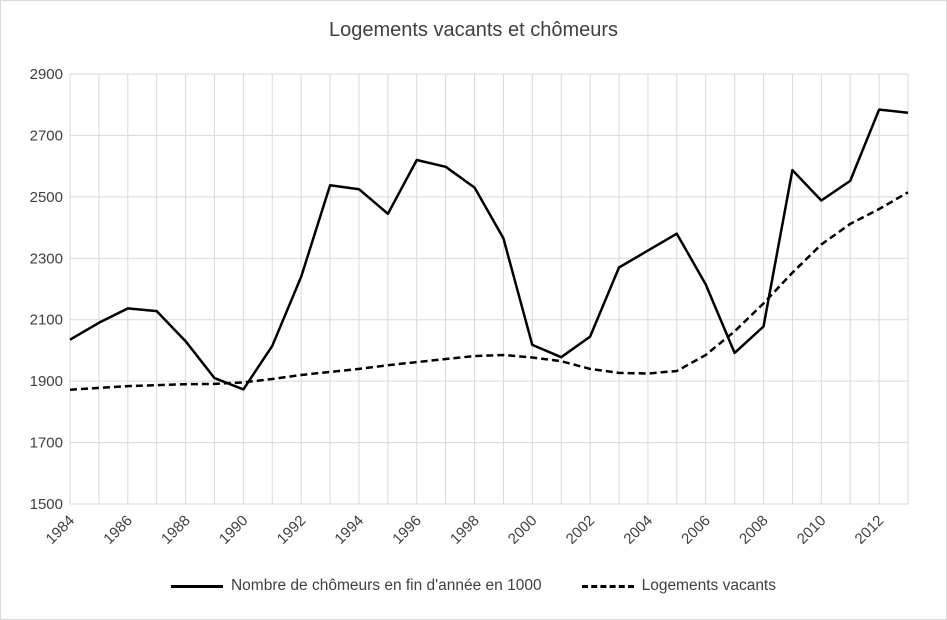 The height and width of the screenshot is (620, 947). Describe the element at coordinates (61, 530) in the screenshot. I see `x-tick-label: 1984` at that location.